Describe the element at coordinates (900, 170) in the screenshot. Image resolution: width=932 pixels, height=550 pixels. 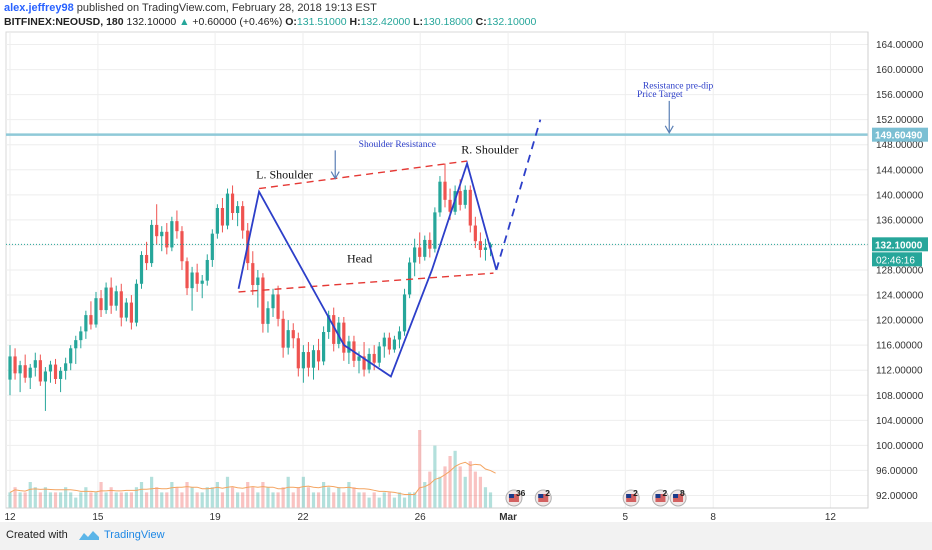
I see `y-tick-label: 144.00000` at that location.